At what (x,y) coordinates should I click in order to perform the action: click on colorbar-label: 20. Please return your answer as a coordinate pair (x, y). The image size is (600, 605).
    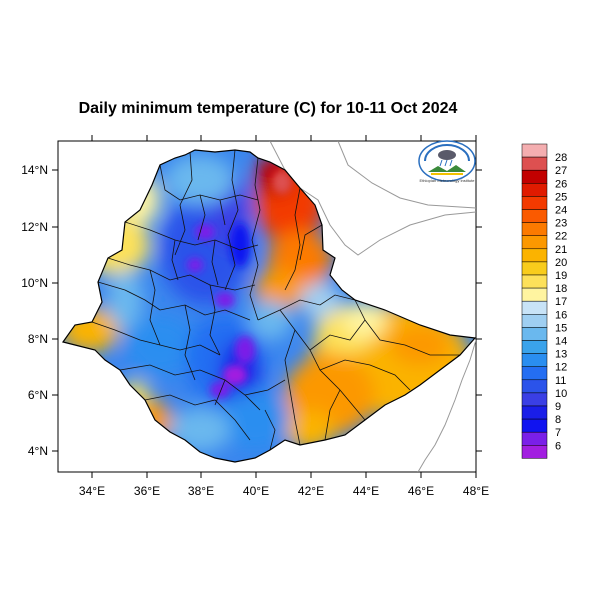
    Looking at the image, I should click on (561, 263).